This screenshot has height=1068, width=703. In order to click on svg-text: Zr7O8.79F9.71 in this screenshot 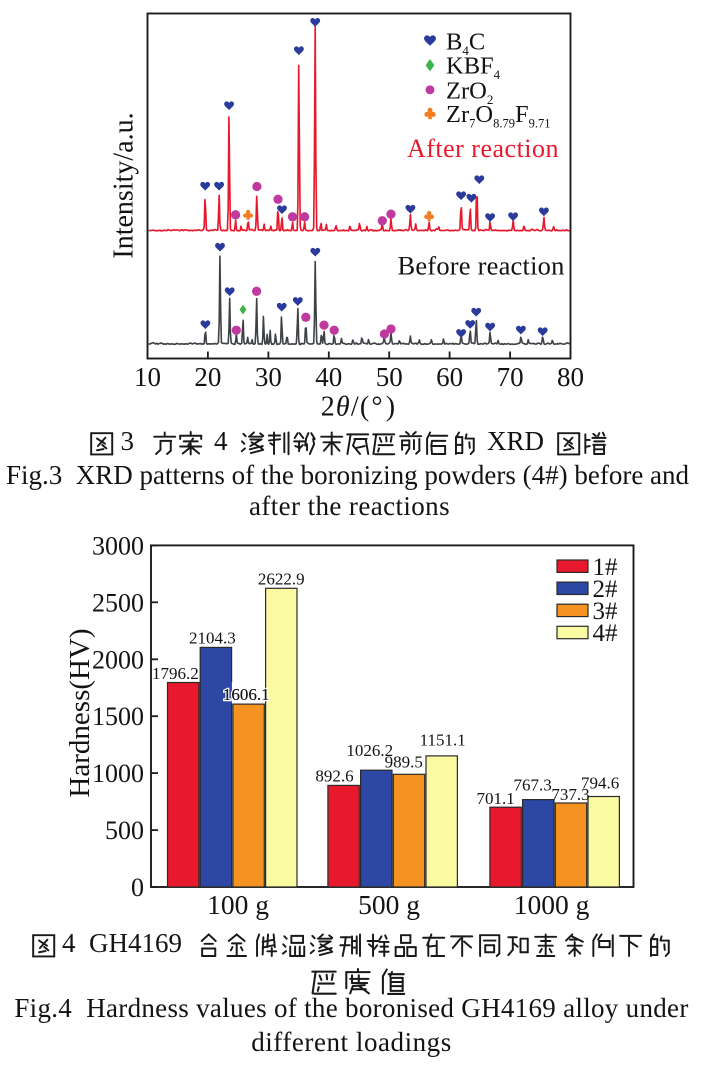, I will do `click(498, 116)`.